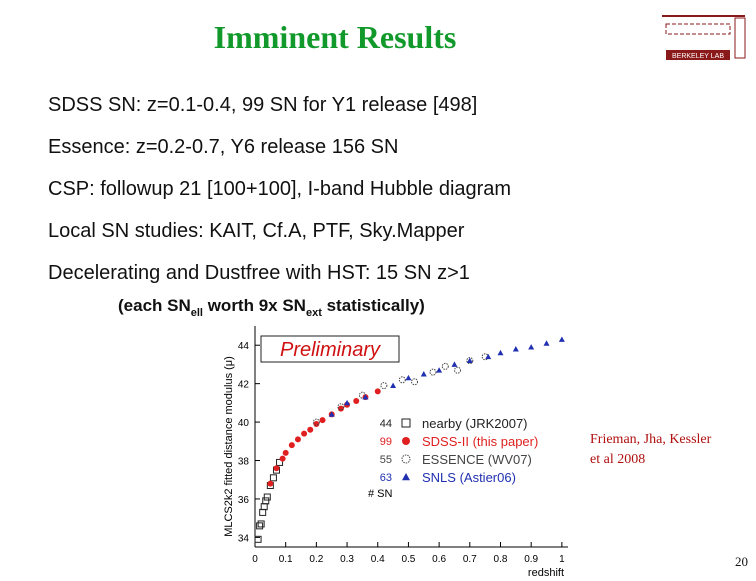 This screenshot has width=756, height=581. Describe the element at coordinates (480, 441) in the screenshot. I see `legend-label: SDSS-II (this paper)` at that location.